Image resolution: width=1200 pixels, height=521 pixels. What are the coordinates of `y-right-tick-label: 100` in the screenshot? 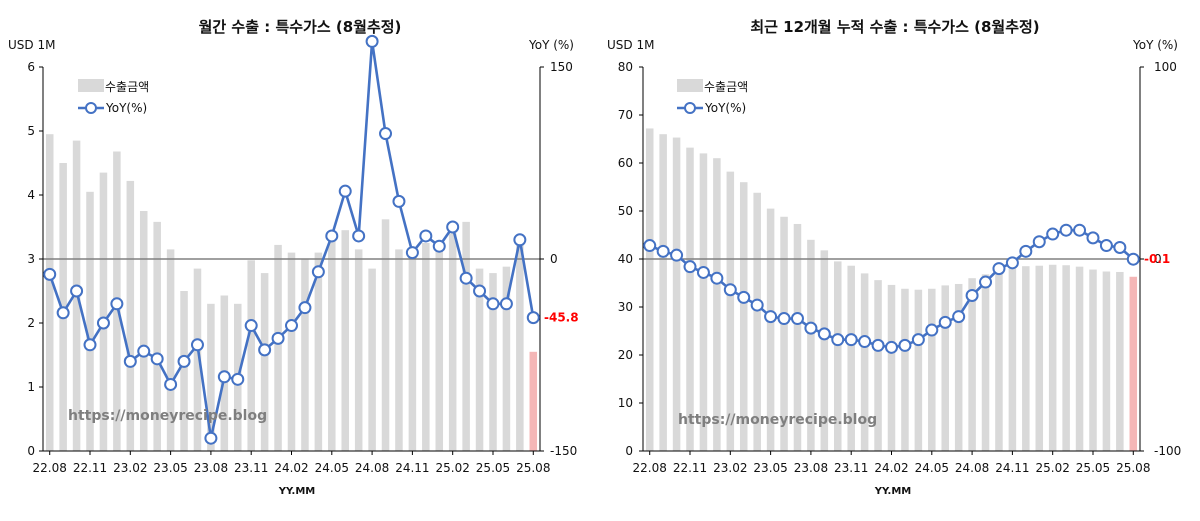 It's located at (1165, 67).